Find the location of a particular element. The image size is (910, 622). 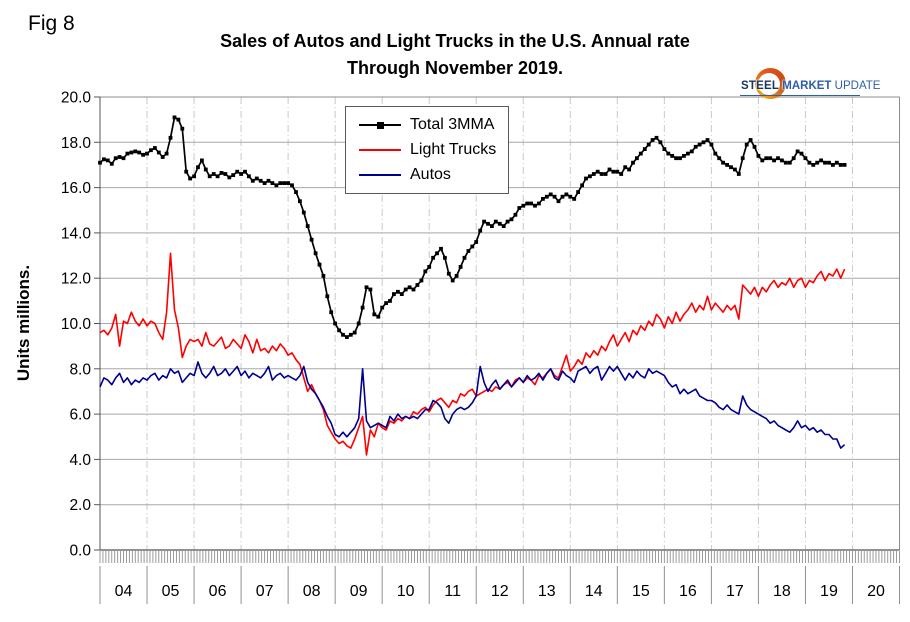

x-axis-year-label: 14 is located at coordinates (594, 591).